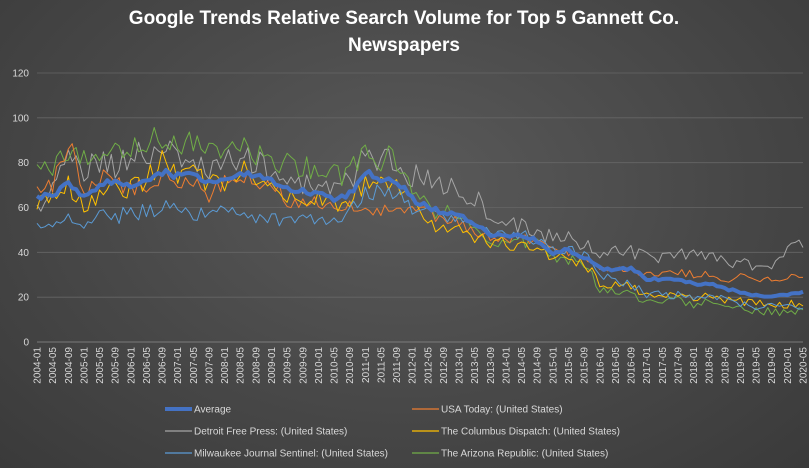  What do you see at coordinates (524, 454) in the screenshot?
I see `legend-label-5: The Arizona Republic: (United States)` at bounding box center [524, 454].